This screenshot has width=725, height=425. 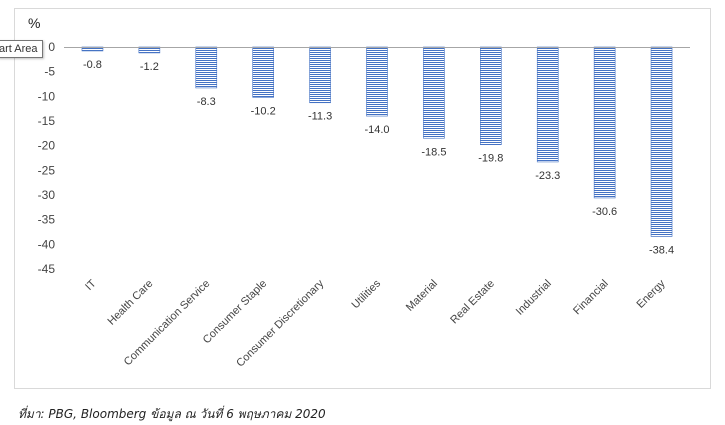 What do you see at coordinates (651, 293) in the screenshot?
I see `x-tick-label: Energy` at bounding box center [651, 293].